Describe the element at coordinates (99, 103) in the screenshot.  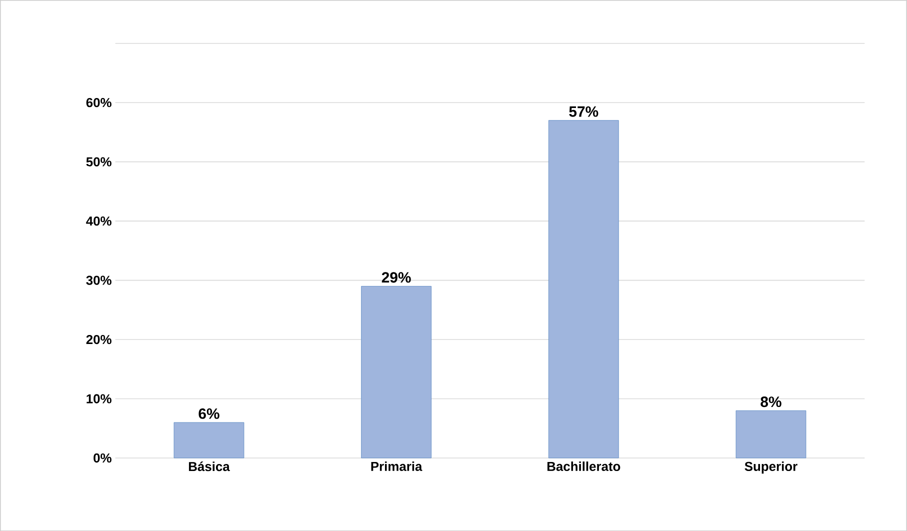
I see `y-tick-label: 60%` at that location.